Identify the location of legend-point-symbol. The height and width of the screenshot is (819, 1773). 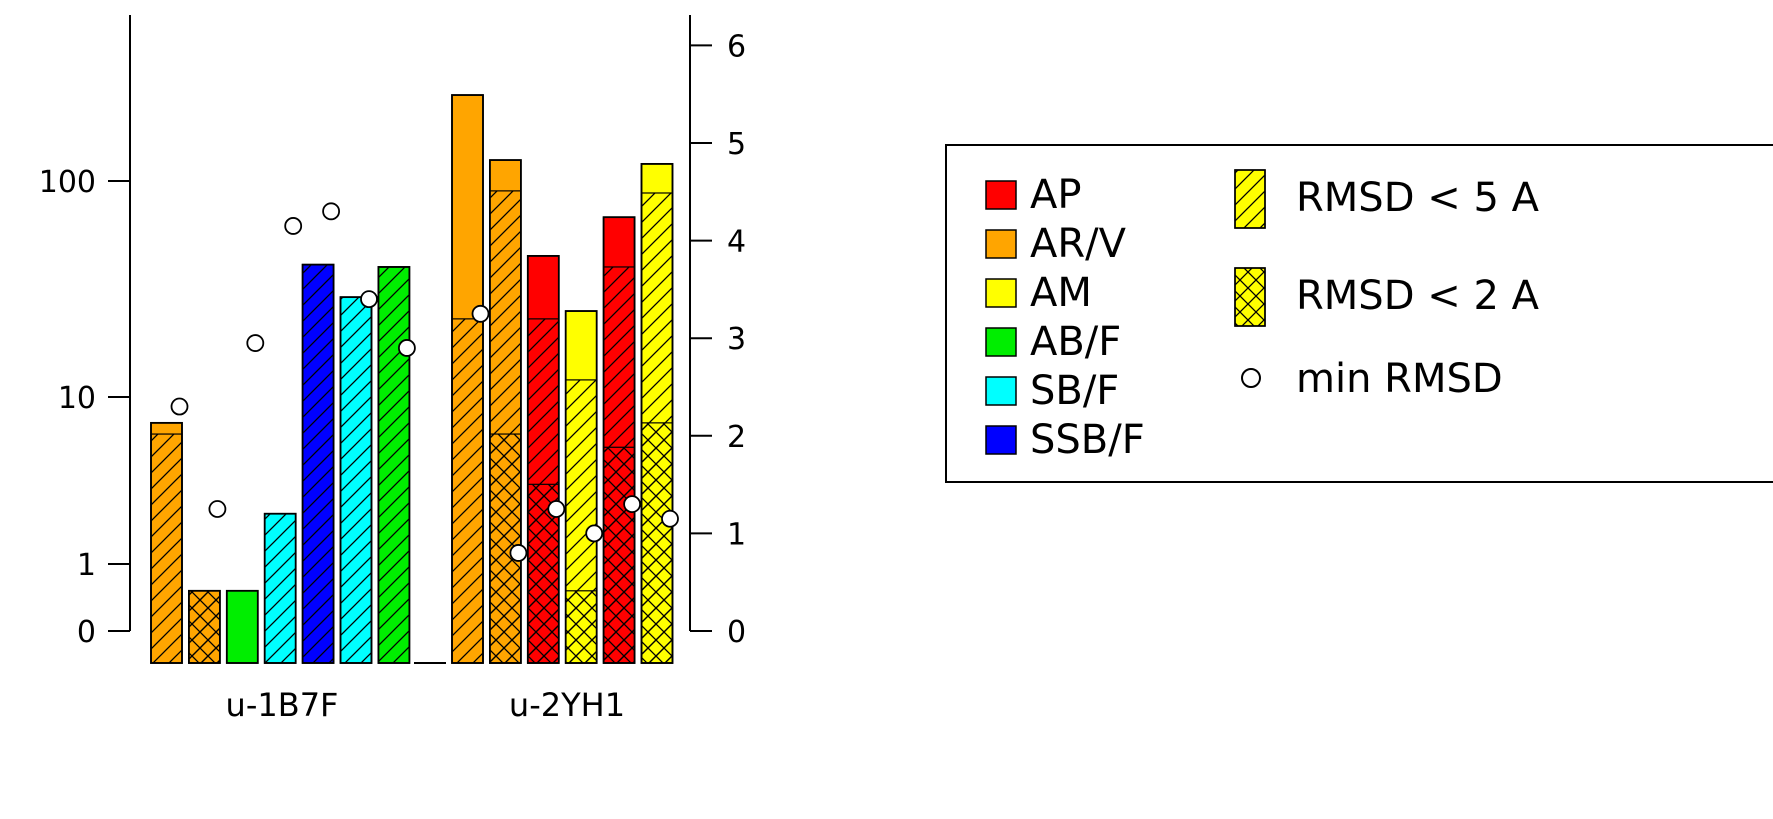
(1251, 378).